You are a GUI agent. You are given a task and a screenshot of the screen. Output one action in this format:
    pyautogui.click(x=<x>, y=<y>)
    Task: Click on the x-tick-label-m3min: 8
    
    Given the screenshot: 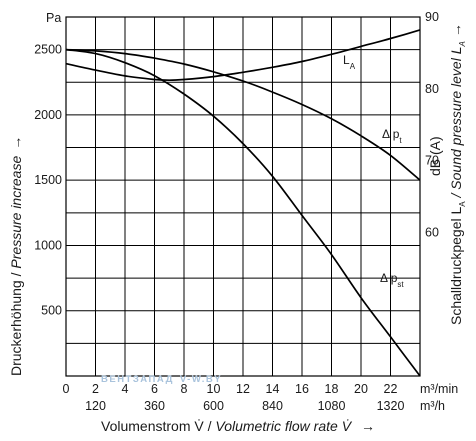 What is the action you would take?
    pyautogui.click(x=184, y=389)
    